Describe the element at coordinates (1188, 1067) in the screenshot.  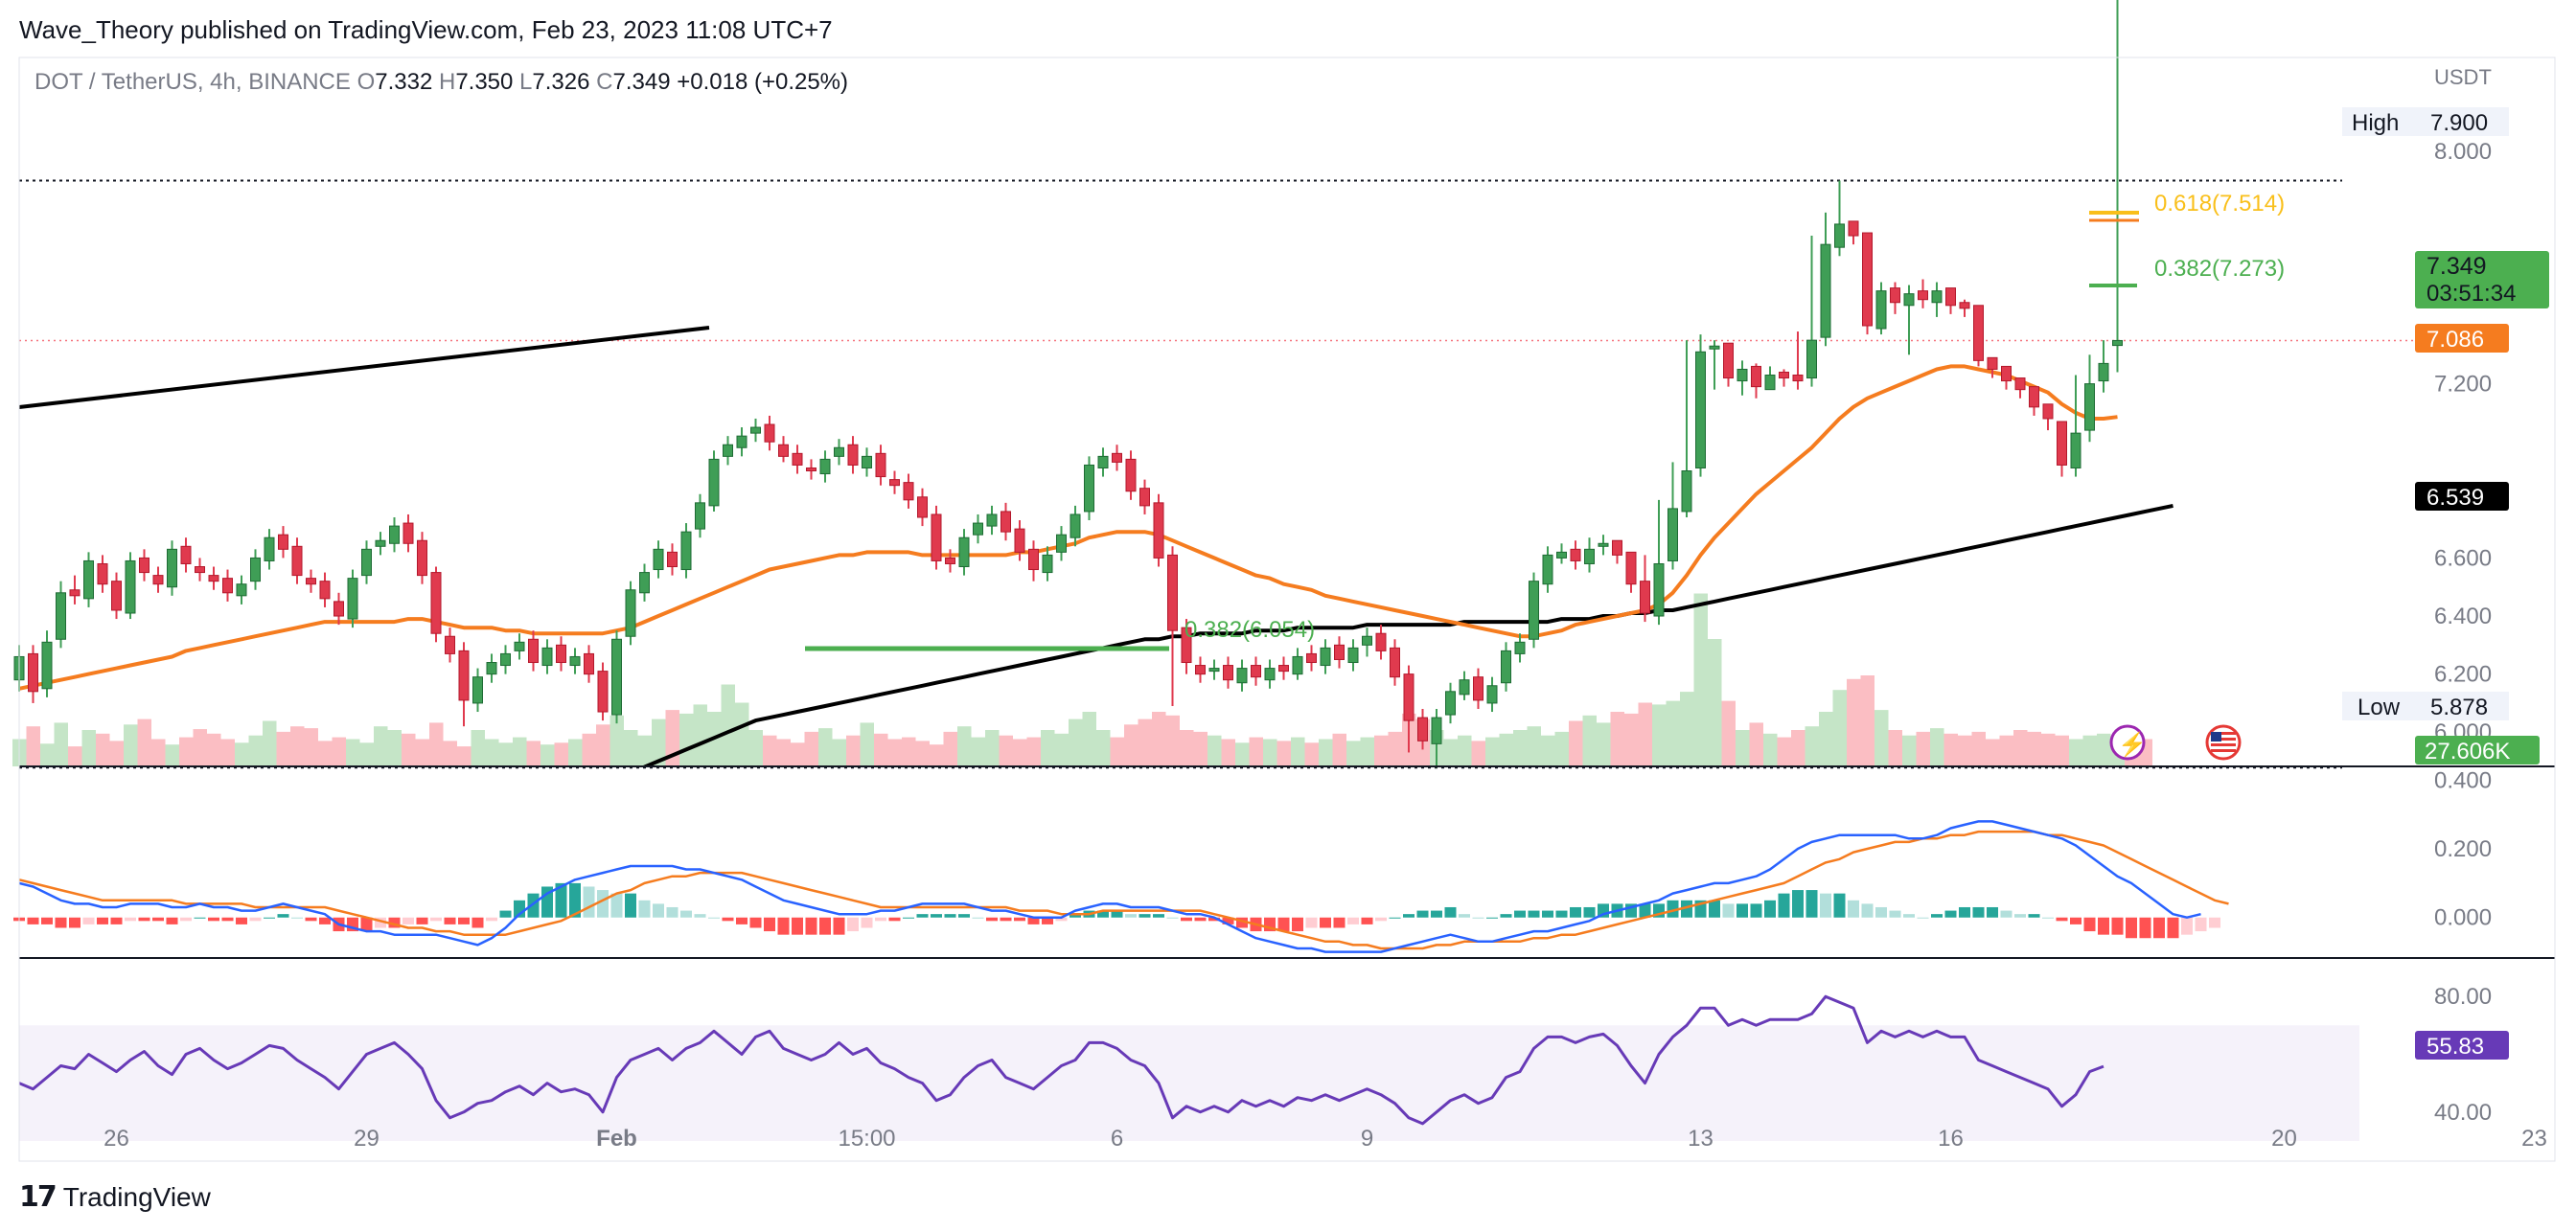
I see `rsi-pane` at that location.